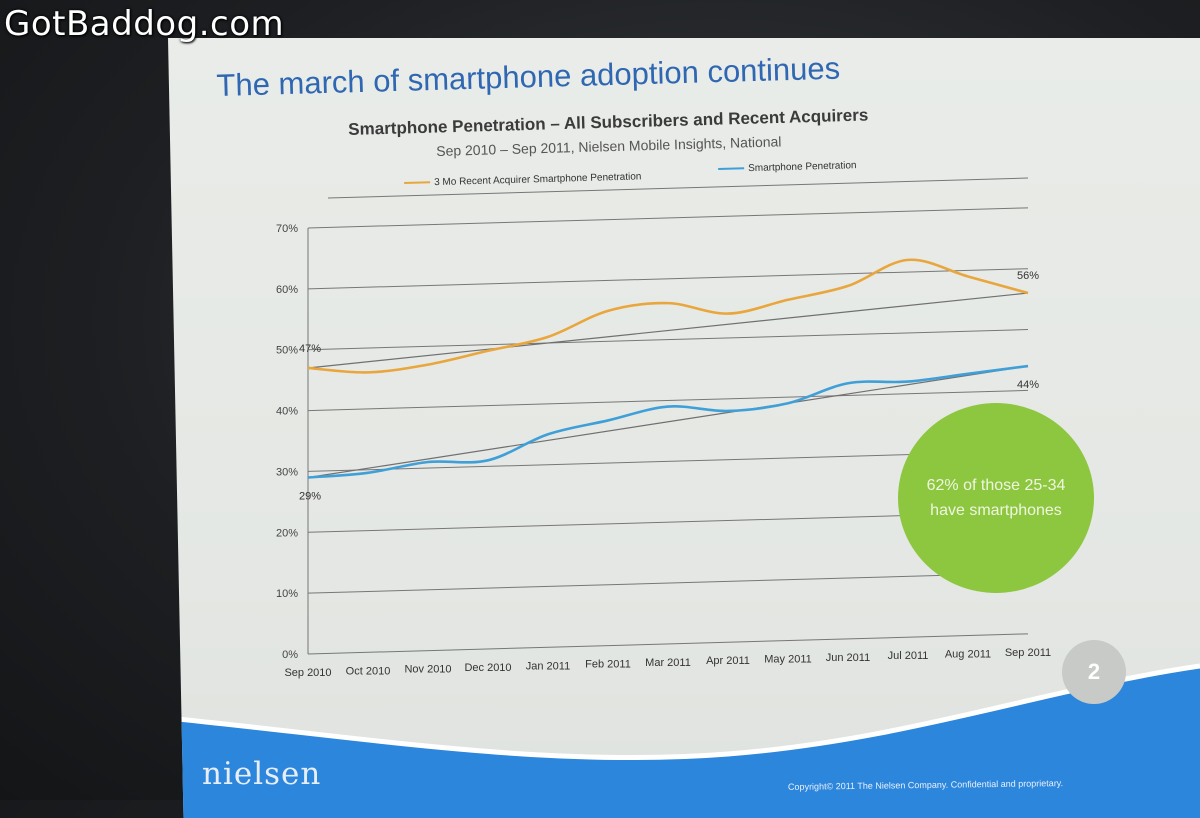 The height and width of the screenshot is (818, 1200). What do you see at coordinates (548, 666) in the screenshot?
I see `x-tick-label: Jan 2011` at bounding box center [548, 666].